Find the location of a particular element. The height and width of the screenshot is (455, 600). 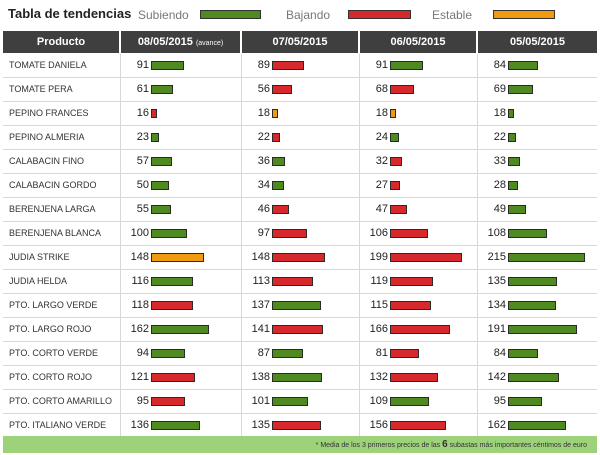

price-cell: 142 is located at coordinates (537, 377).